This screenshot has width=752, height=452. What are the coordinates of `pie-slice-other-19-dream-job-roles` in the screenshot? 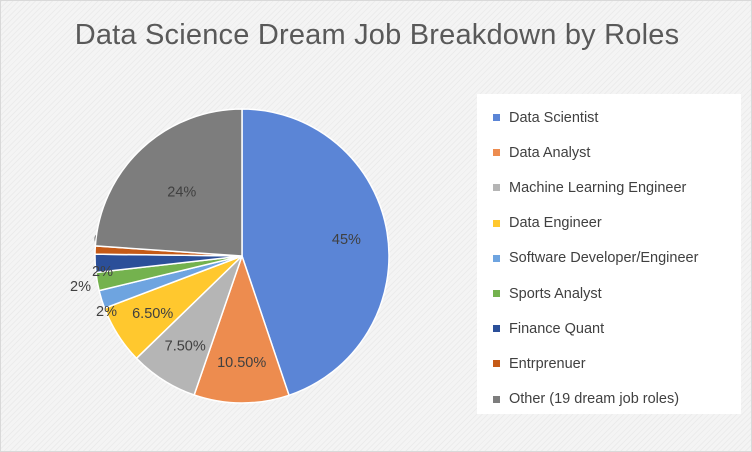 It's located at (168, 182).